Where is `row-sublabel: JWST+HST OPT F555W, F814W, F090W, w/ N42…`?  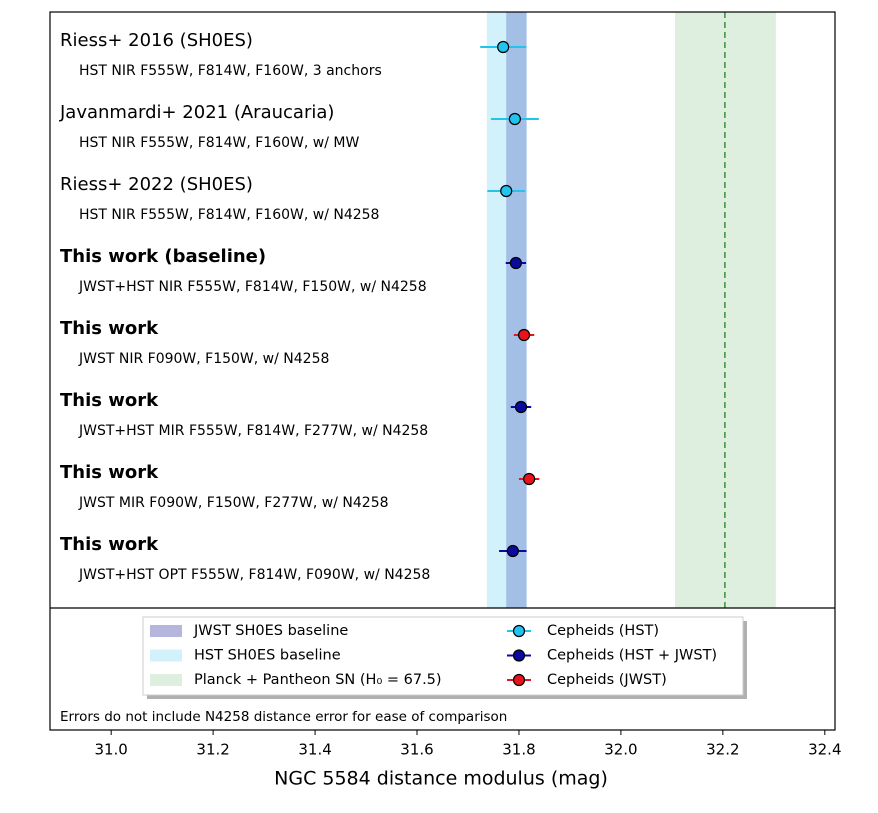 row-sublabel: JWST+HST OPT F555W, F814W, F090W, w/ N42… is located at coordinates (254, 575).